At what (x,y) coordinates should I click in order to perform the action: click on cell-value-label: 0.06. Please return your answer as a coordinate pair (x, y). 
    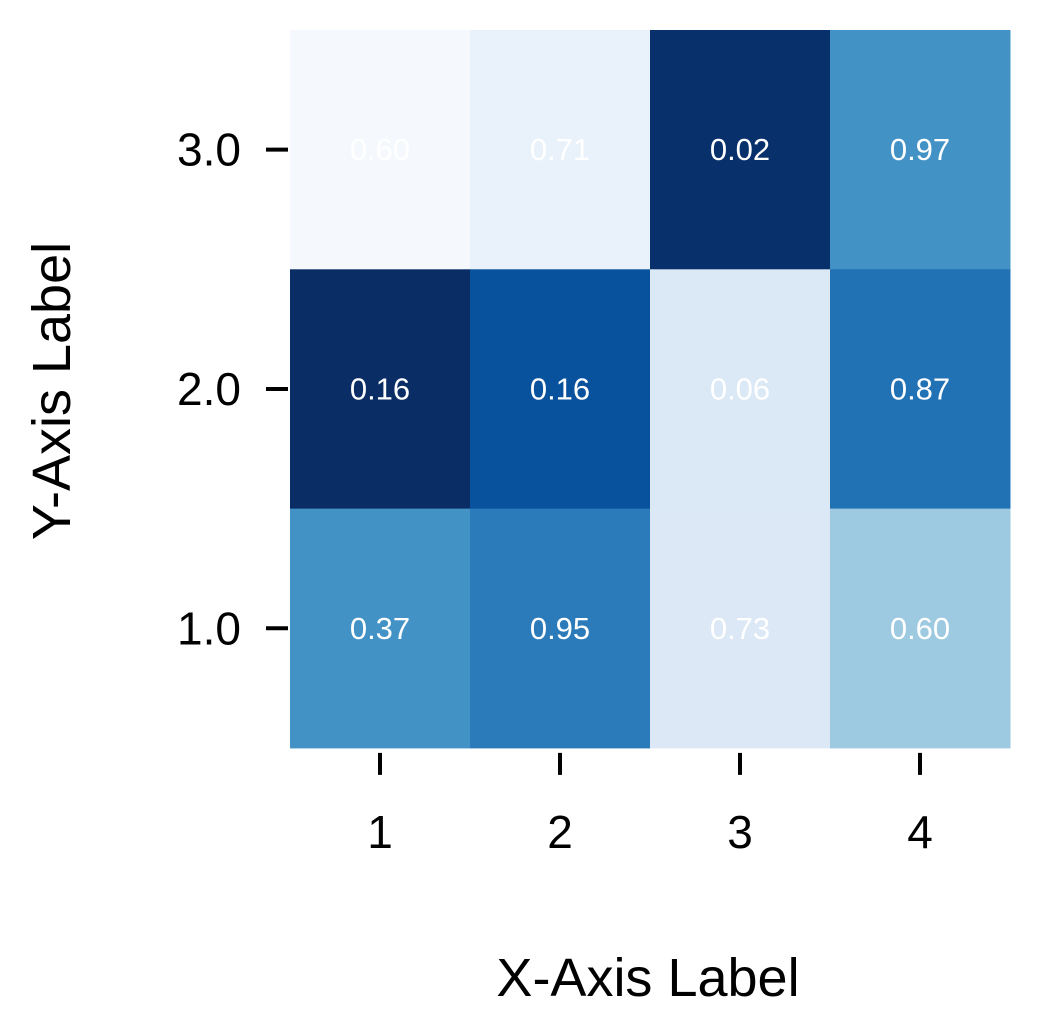
    Looking at the image, I should click on (740, 388).